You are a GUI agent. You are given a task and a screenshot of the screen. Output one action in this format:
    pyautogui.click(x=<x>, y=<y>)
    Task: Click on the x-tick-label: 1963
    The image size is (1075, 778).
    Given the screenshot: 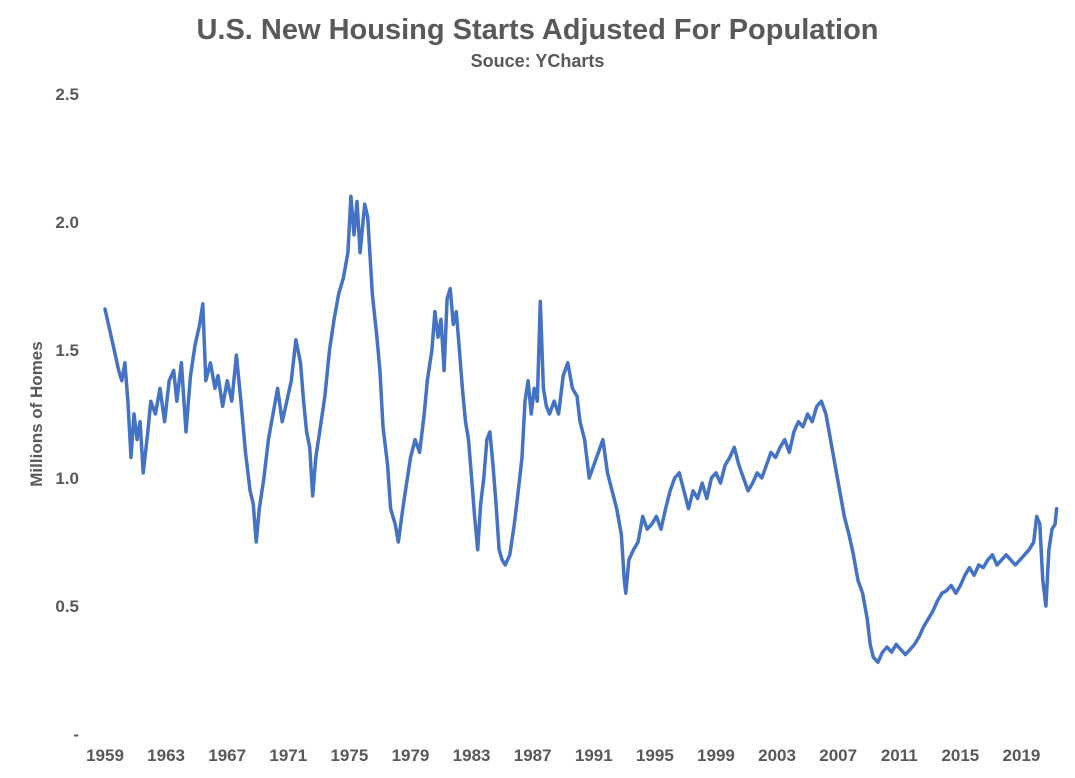 What is the action you would take?
    pyautogui.click(x=166, y=755)
    